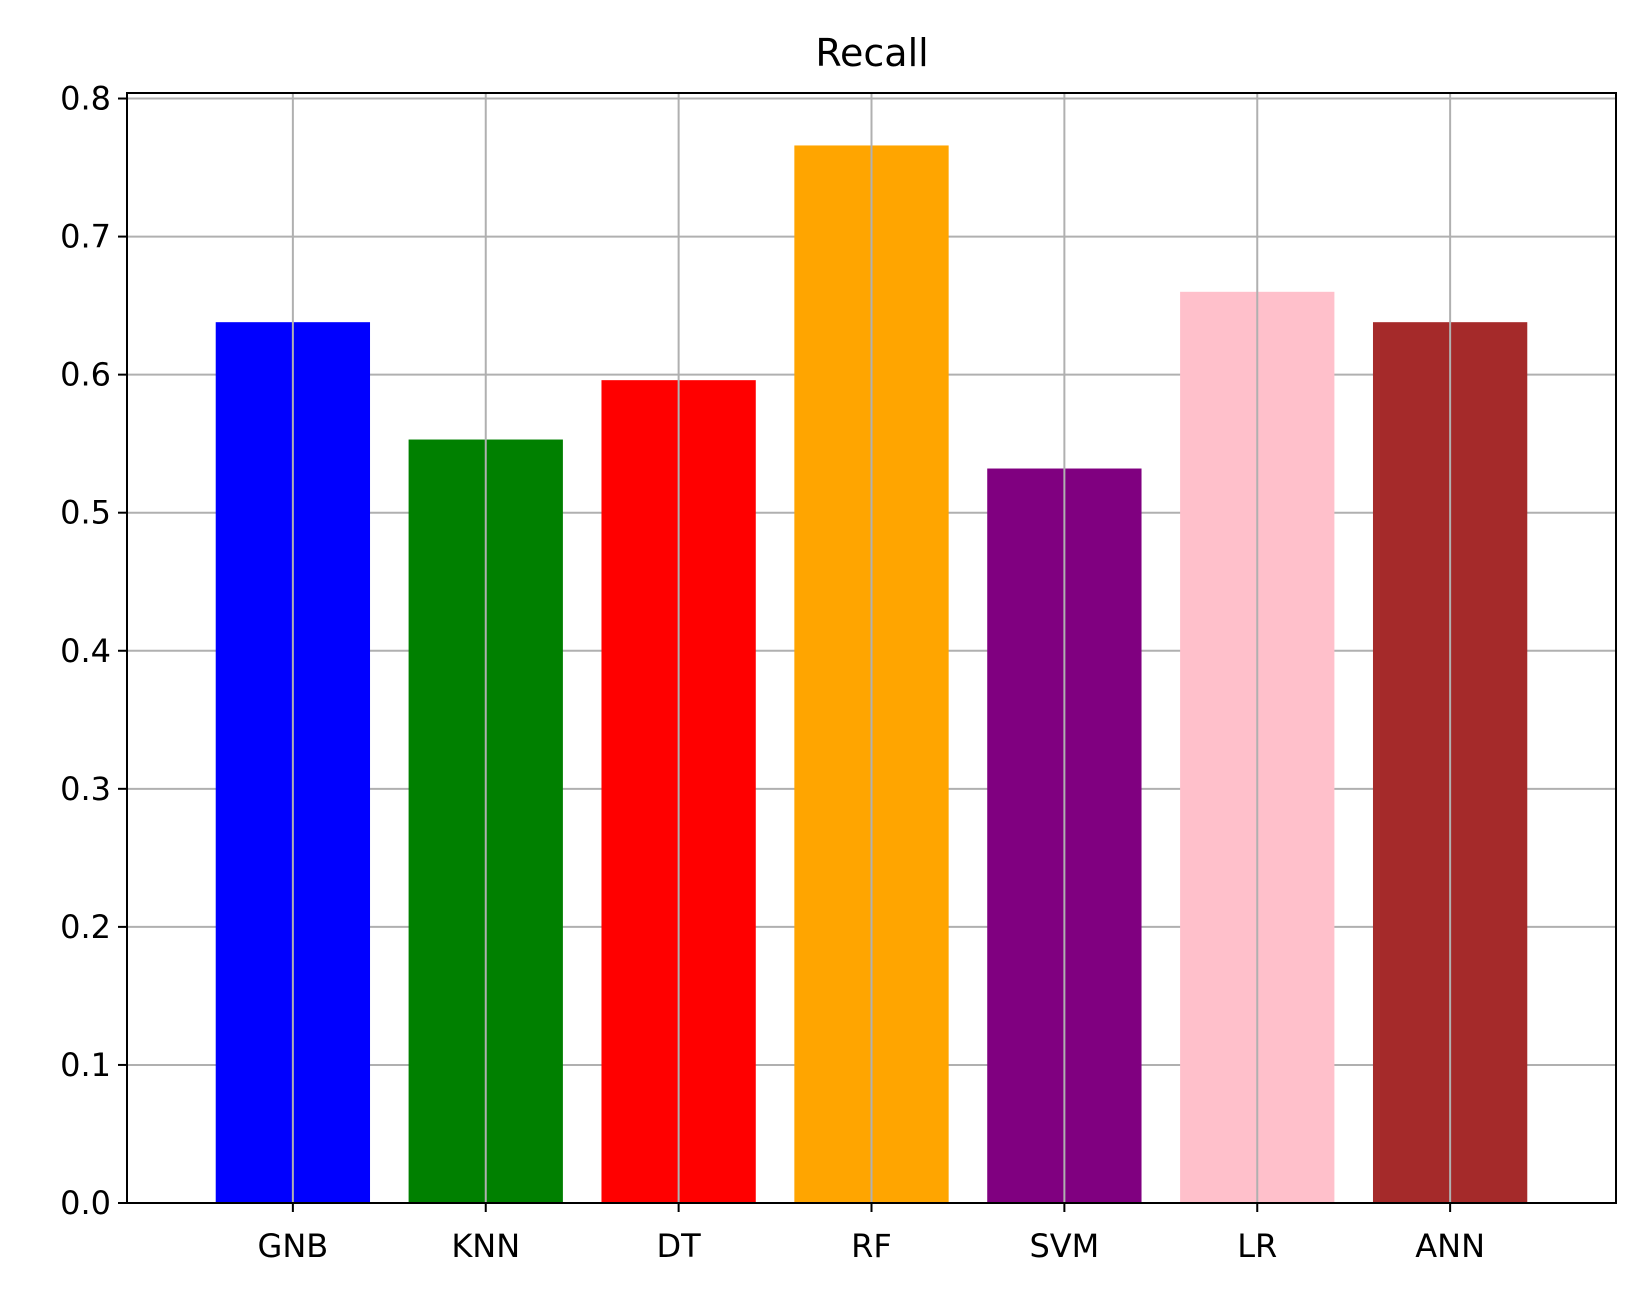  What do you see at coordinates (1064, 1246) in the screenshot?
I see `x-tick-label-svm: SVM` at bounding box center [1064, 1246].